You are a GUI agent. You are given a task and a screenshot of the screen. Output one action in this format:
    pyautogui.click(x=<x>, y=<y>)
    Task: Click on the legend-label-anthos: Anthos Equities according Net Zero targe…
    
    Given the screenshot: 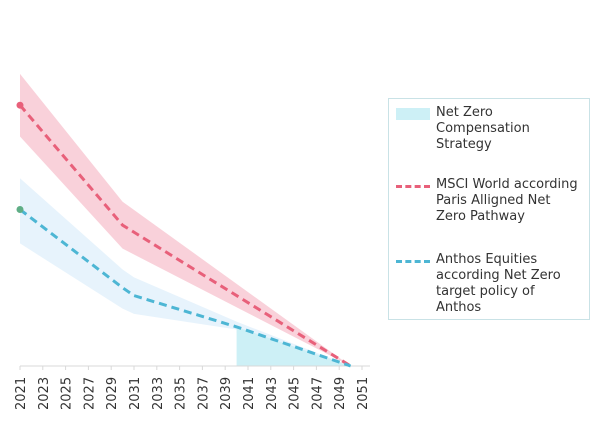 What is the action you would take?
    pyautogui.click(x=498, y=283)
    